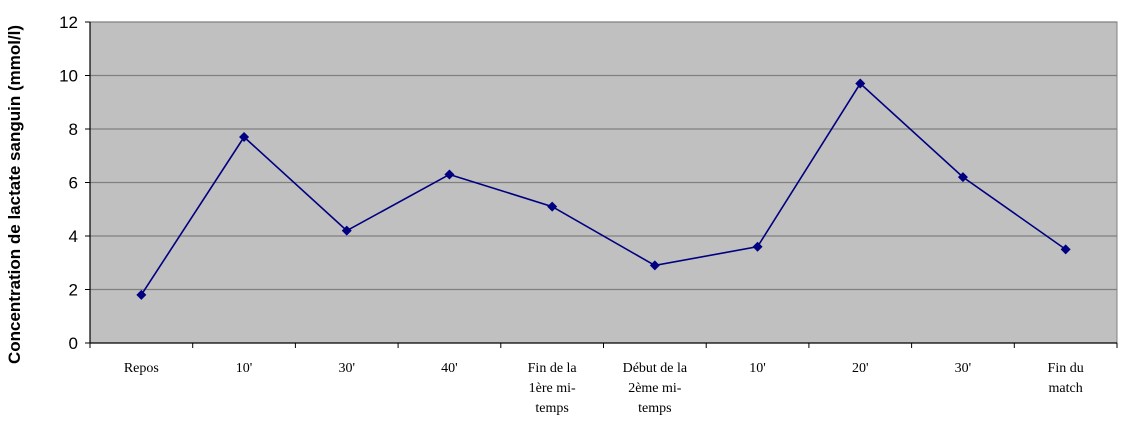 Image resolution: width=1128 pixels, height=443 pixels. I want to click on y-axis-ticks: 0 2 4 6 8 10 12, so click(74, 183).